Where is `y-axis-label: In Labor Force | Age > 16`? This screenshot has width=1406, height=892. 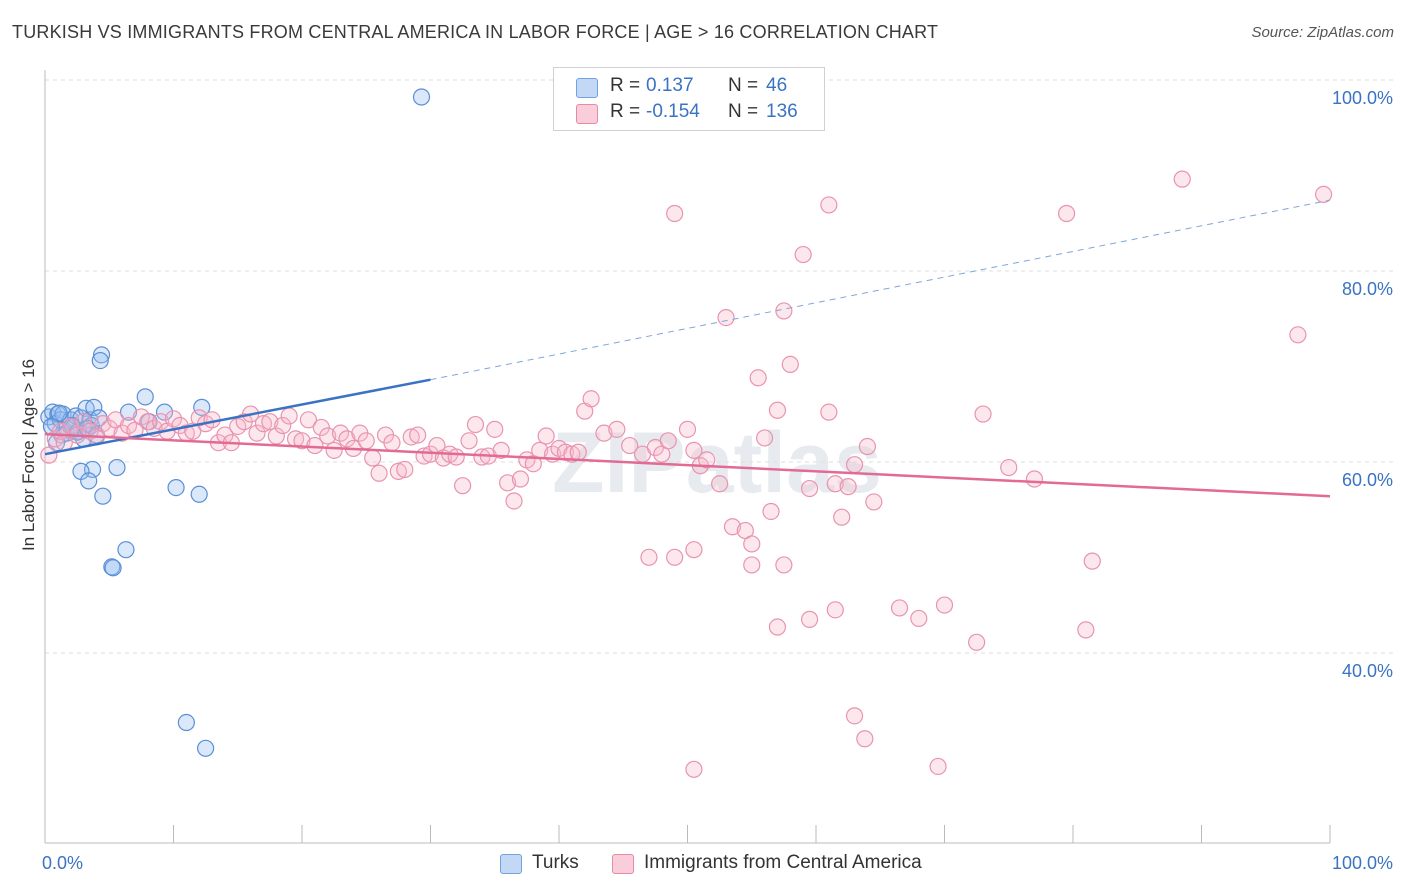 y-axis-label: In Labor Force | Age > 16 is located at coordinates (28, 455).